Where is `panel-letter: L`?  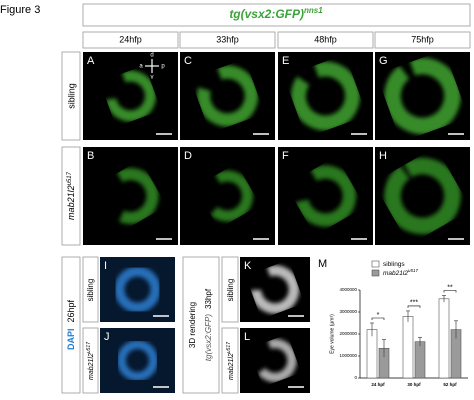 panel-letter: L is located at coordinates (247, 337).